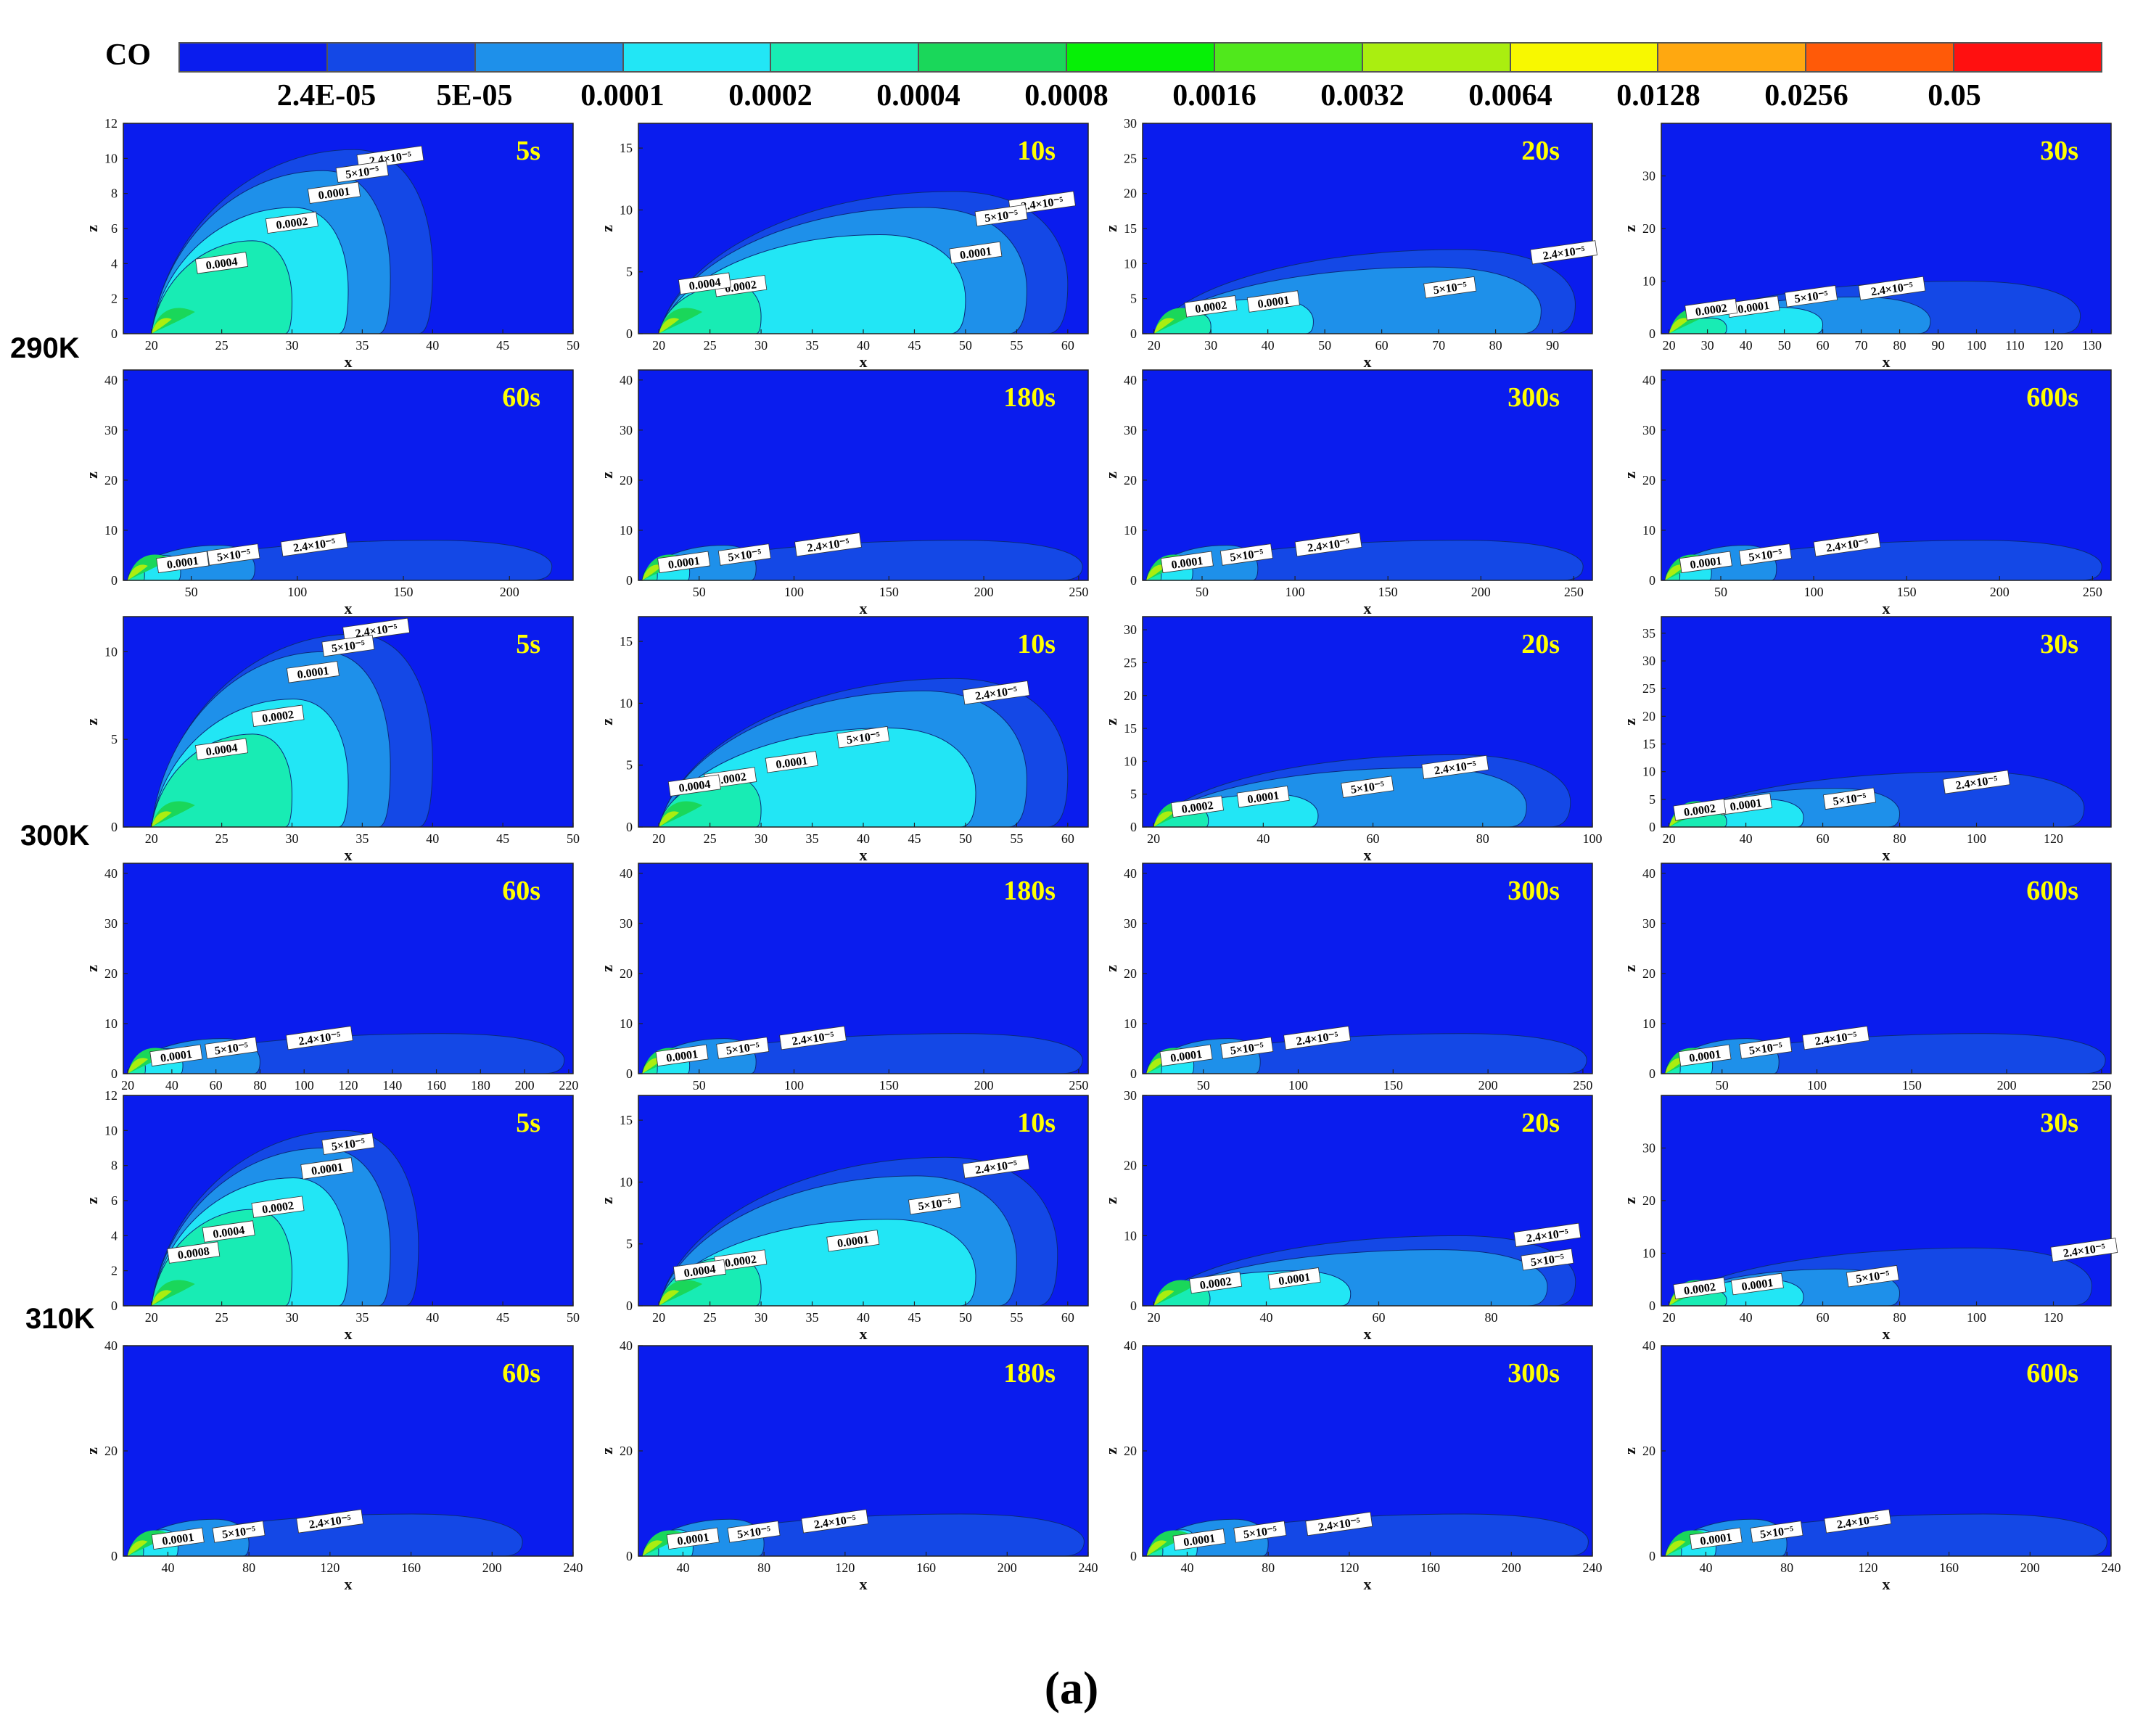  Describe the element at coordinates (1078, 592) in the screenshot. I see `x-tick-label: 250` at that location.